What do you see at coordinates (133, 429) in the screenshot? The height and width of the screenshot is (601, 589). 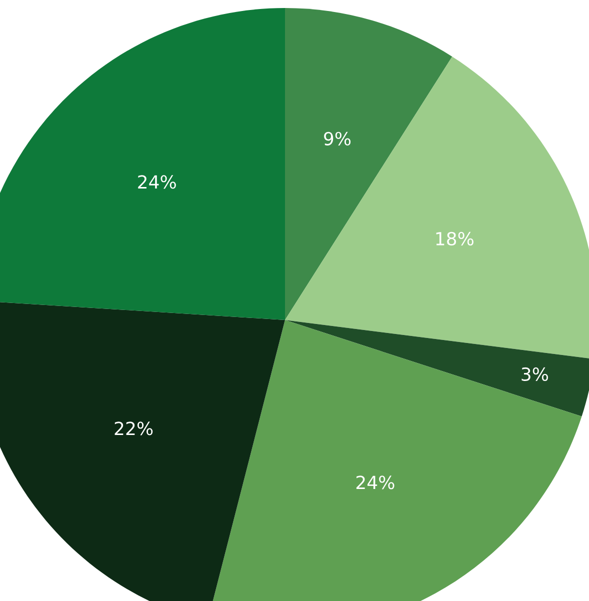 I see `data-label: 22%` at bounding box center [133, 429].